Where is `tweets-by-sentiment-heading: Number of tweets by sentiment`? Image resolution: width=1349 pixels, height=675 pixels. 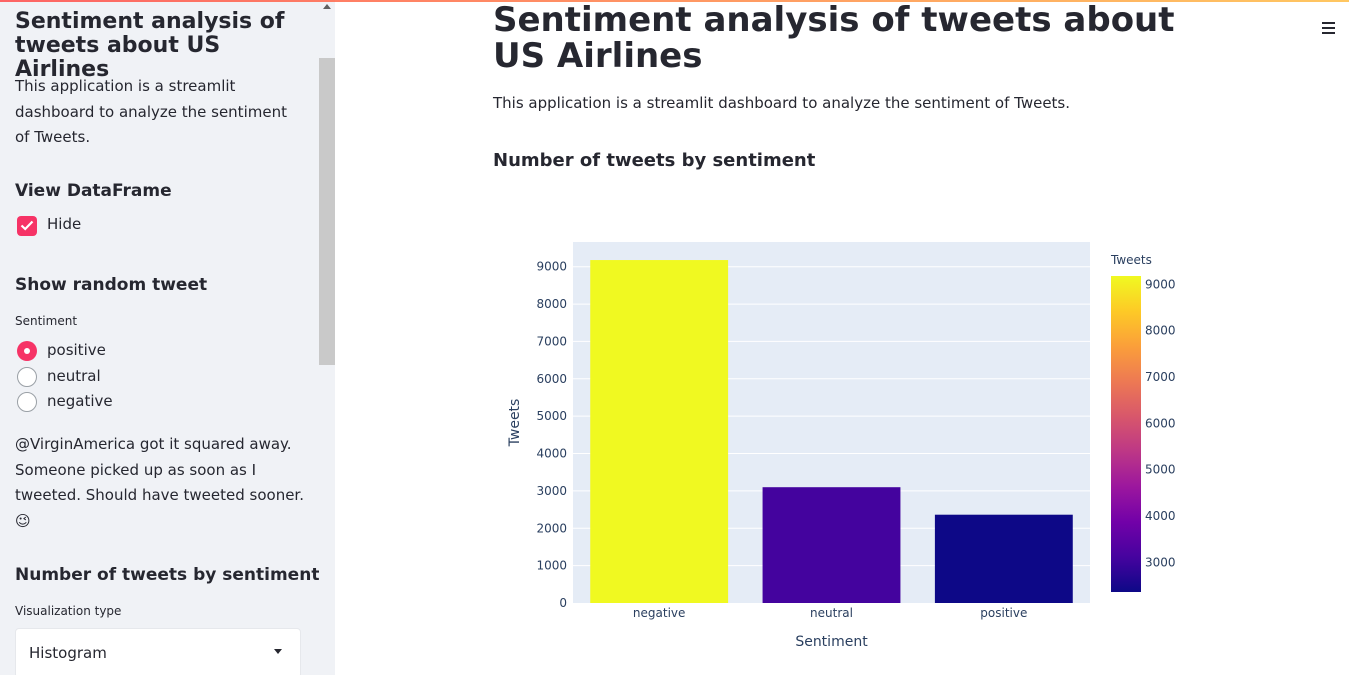 tweets-by-sentiment-heading: Number of tweets by sentiment is located at coordinates (167, 575).